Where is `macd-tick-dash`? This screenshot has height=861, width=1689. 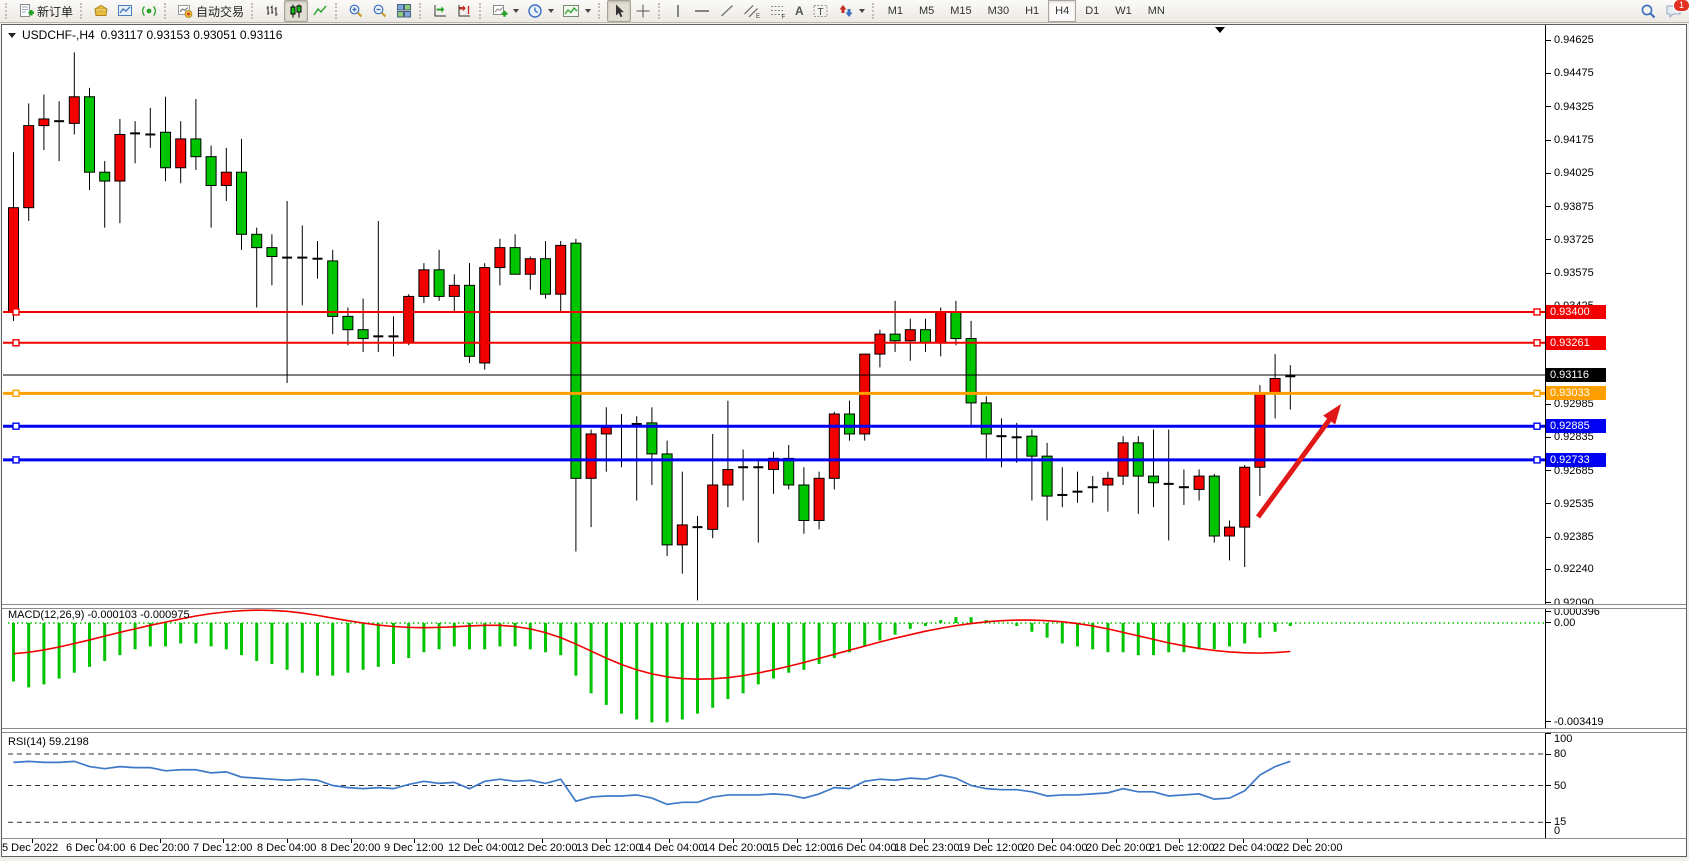 macd-tick-dash is located at coordinates (1548, 622).